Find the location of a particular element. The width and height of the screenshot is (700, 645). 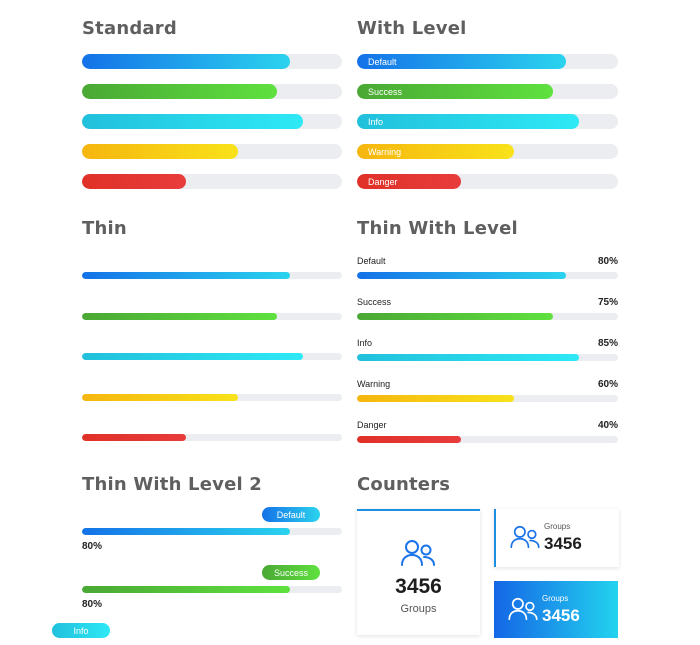

thin-bar-success is located at coordinates (212, 316).